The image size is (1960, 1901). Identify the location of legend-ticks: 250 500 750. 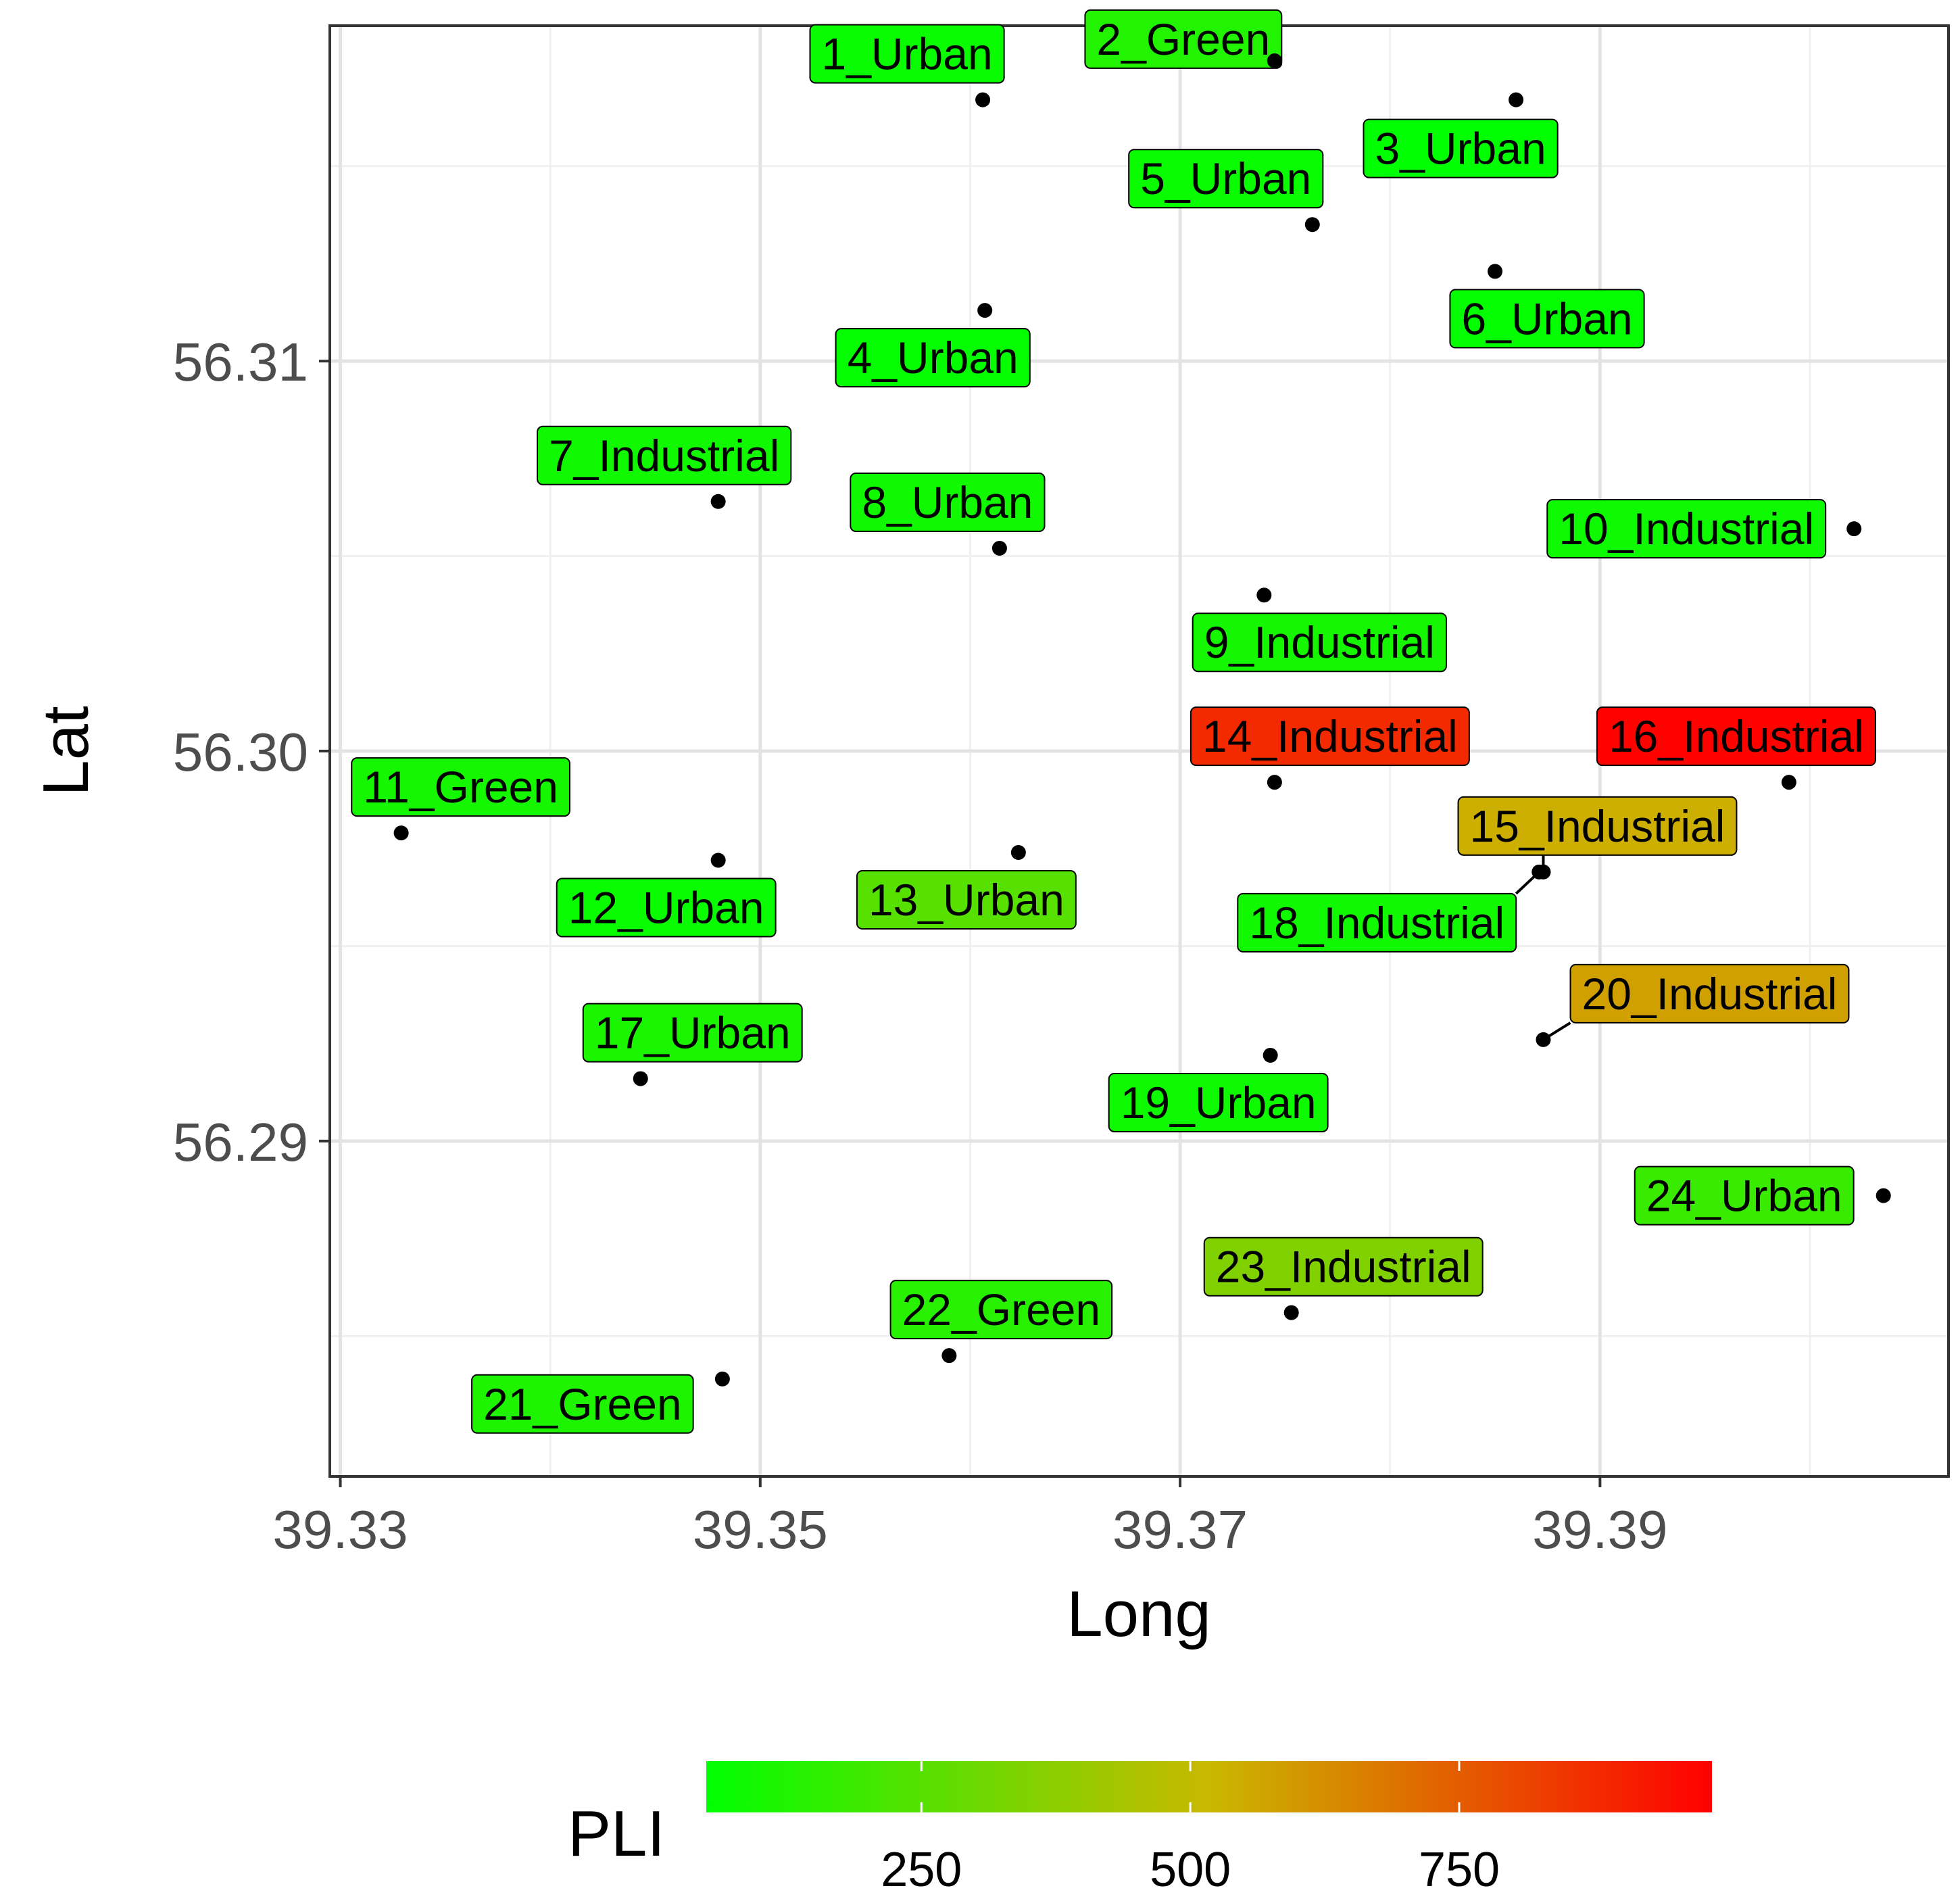
(1190, 1829).